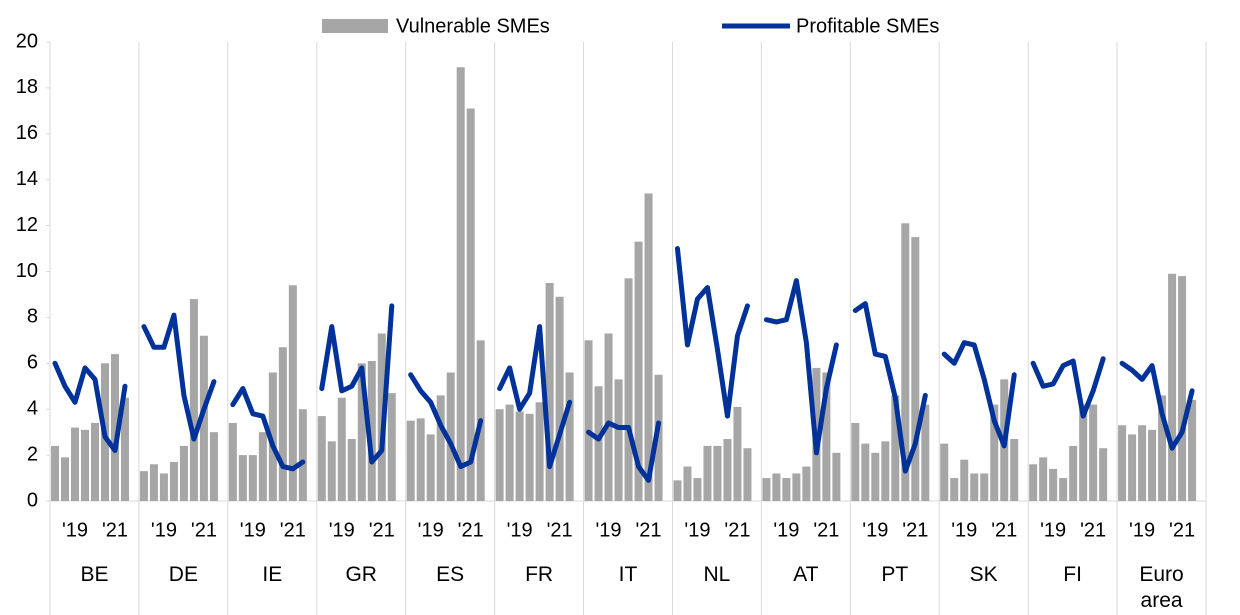 The image size is (1240, 615). I want to click on y-tick-label: 4, so click(32, 408).